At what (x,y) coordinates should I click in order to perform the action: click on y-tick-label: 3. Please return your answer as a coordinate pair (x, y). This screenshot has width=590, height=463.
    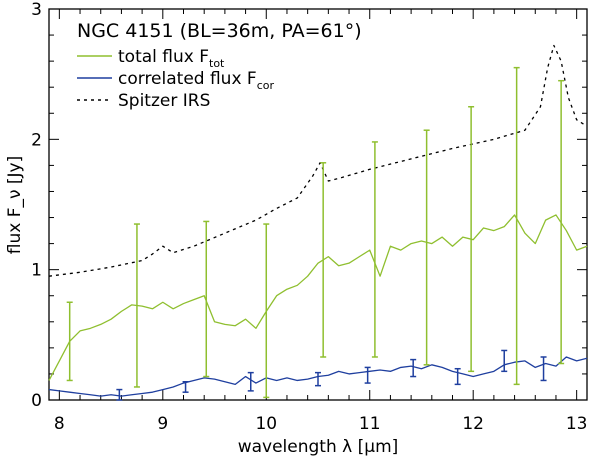
    Looking at the image, I should click on (36, 10).